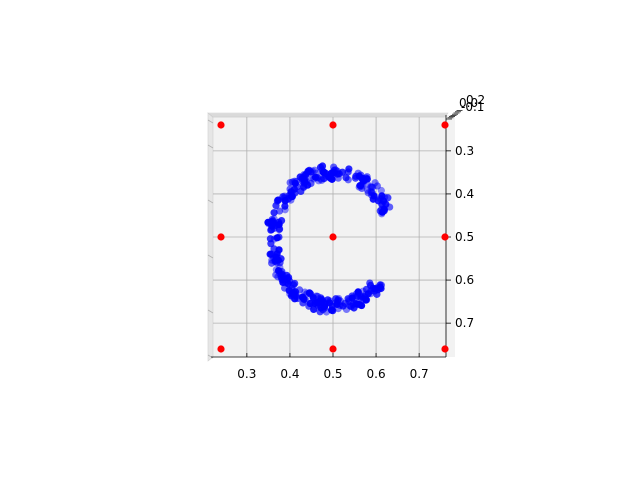 The image size is (640, 480). Describe the element at coordinates (419, 374) in the screenshot. I see `x-tick-label-4: 0.7` at that location.